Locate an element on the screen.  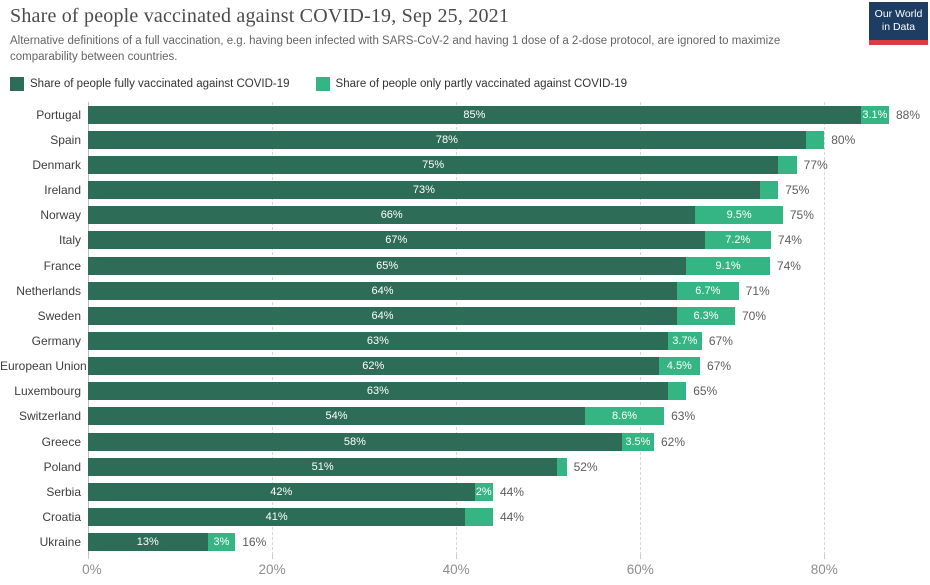
bar-segment-partly: 9.1% is located at coordinates (728, 265).